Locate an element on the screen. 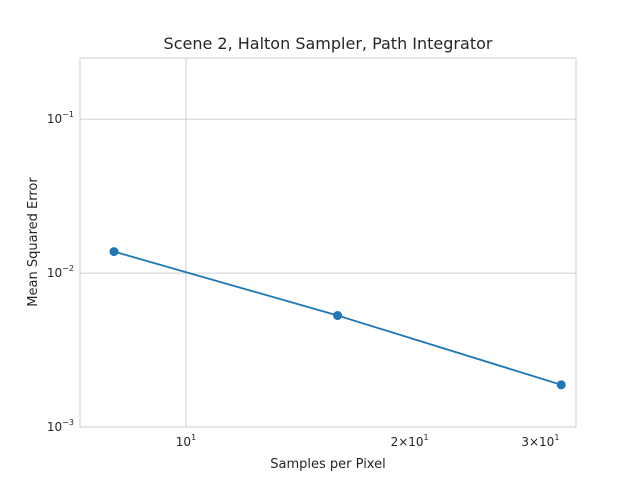 The height and width of the screenshot is (480, 640). y-tick-label: 10⁻¹ is located at coordinates (60, 118).